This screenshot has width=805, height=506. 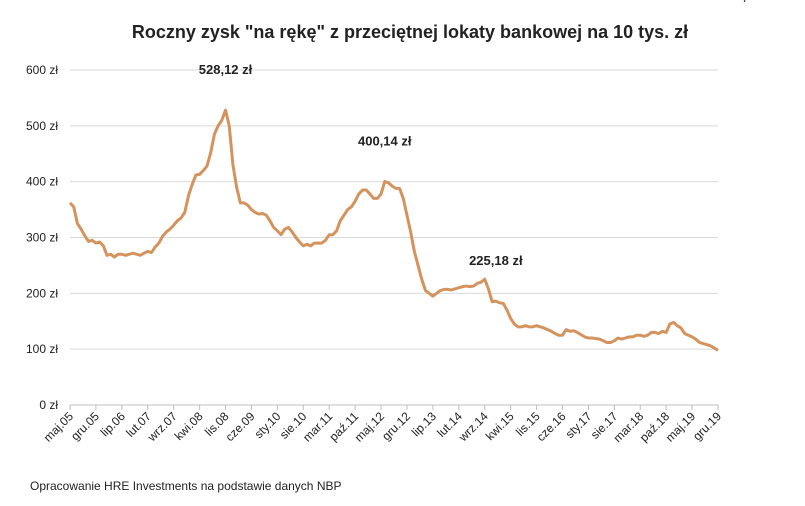 What do you see at coordinates (48, 405) in the screenshot?
I see `y-tick-label: 0 zł` at bounding box center [48, 405].